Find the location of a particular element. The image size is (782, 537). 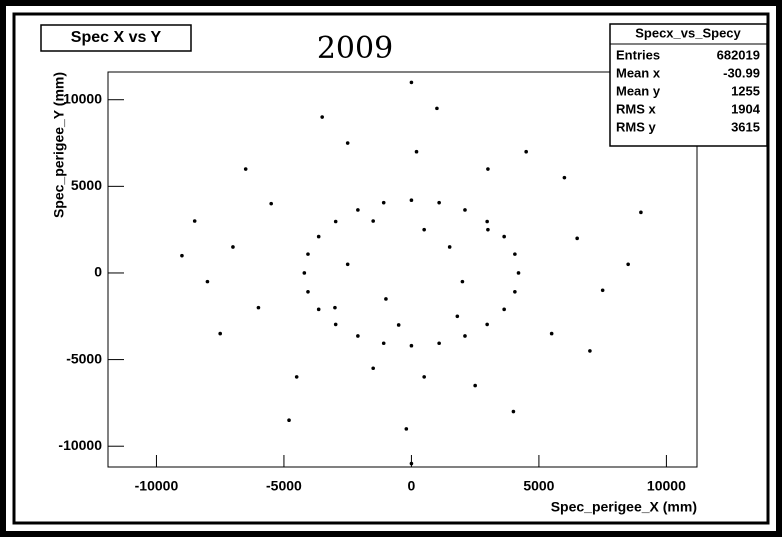

title-box is located at coordinates (116, 38).